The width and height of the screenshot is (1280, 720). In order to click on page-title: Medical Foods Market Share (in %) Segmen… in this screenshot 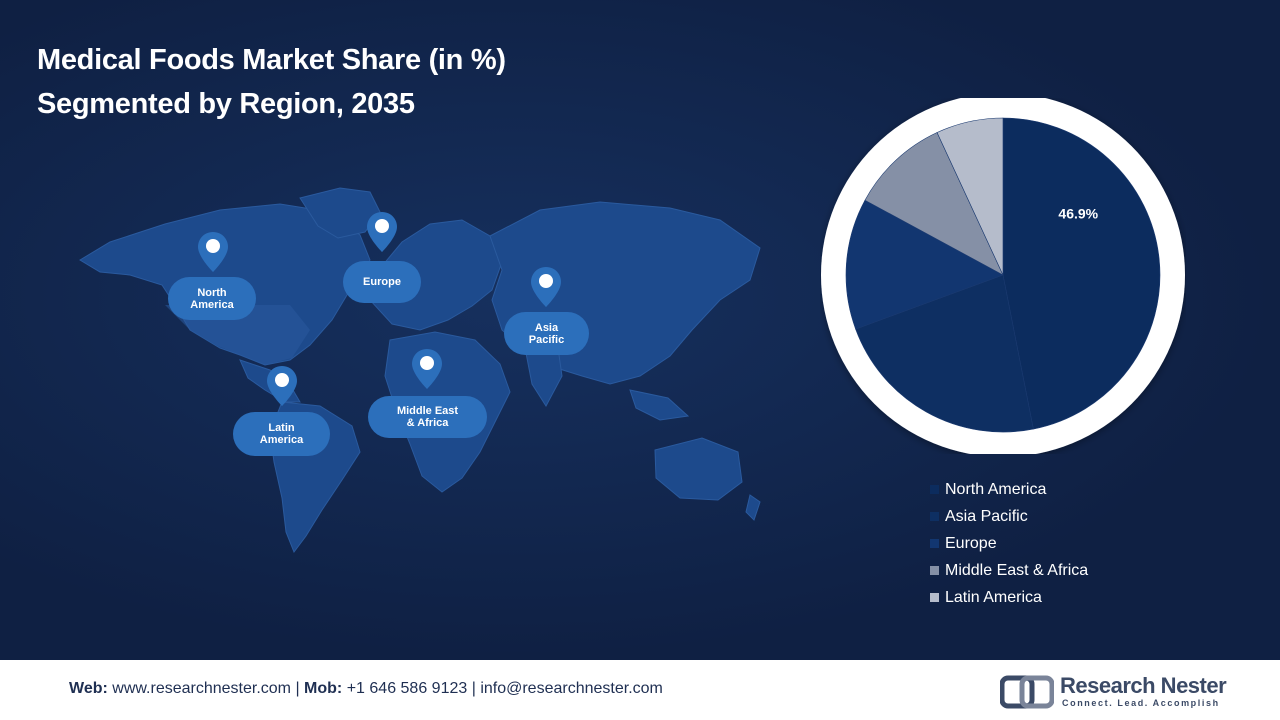, I will do `click(271, 82)`.